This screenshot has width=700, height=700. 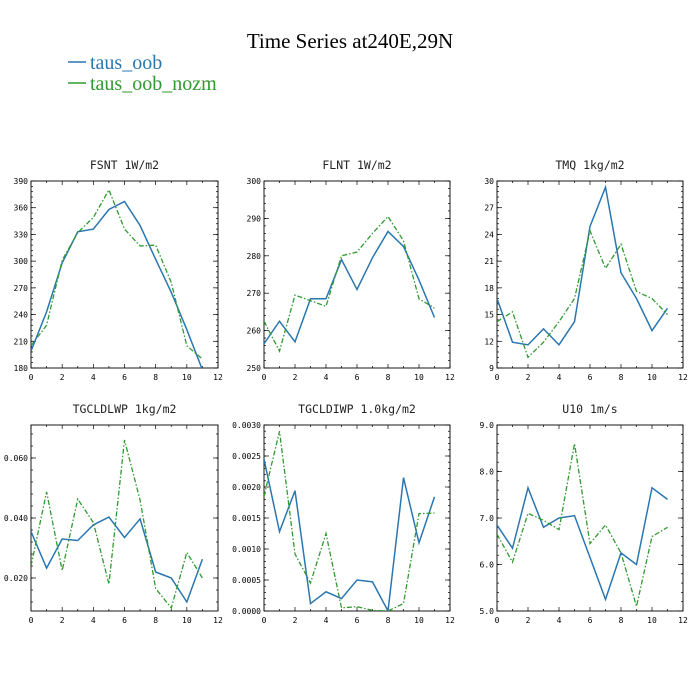 What do you see at coordinates (126, 63) in the screenshot?
I see `legend-label-taus-oob: taus_oob` at bounding box center [126, 63].